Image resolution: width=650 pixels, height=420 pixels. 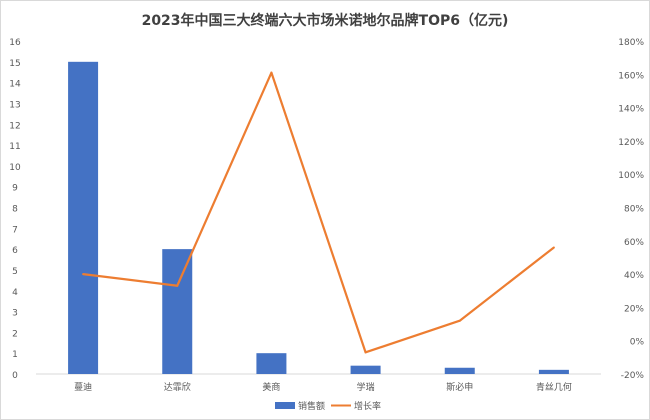 I want to click on y-tick-label: 7, so click(x=15, y=230).